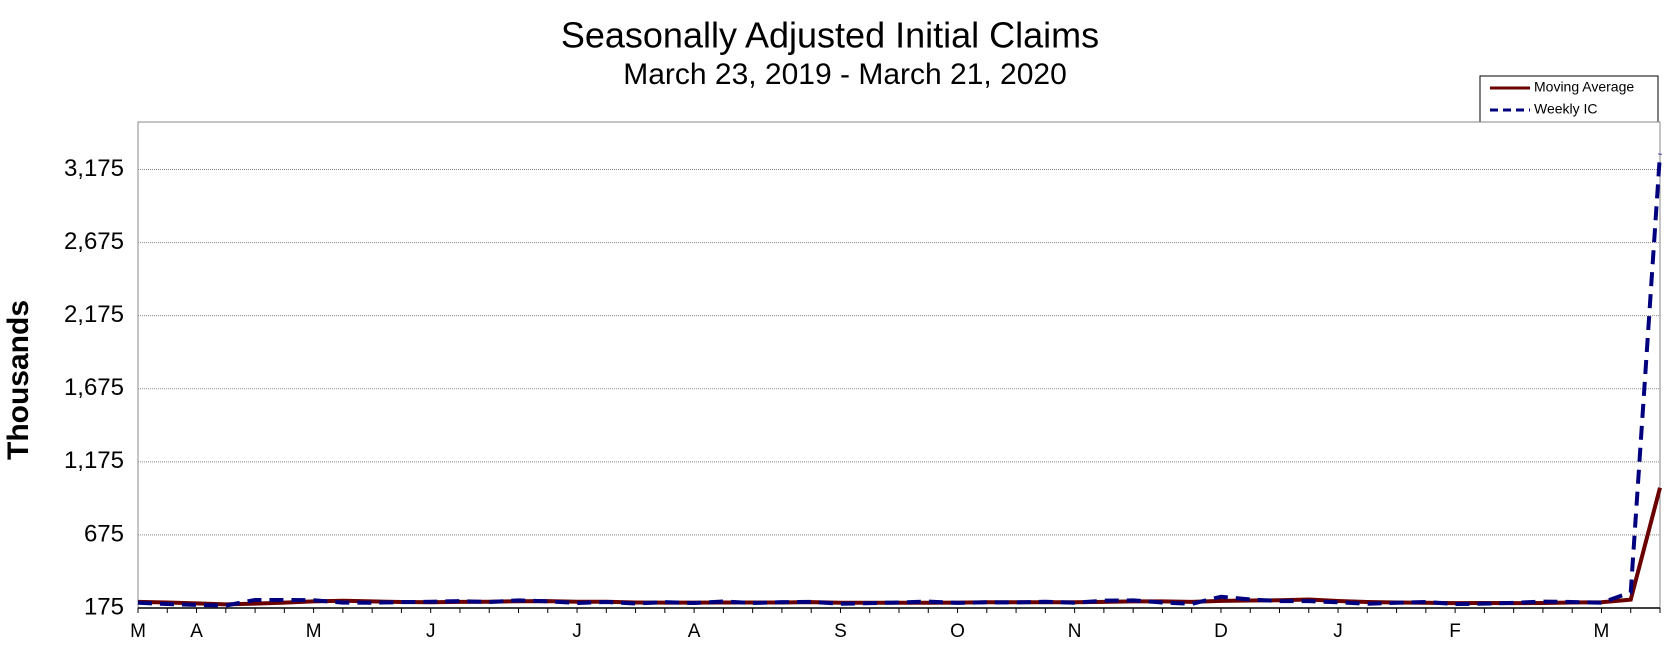 Image resolution: width=1678 pixels, height=653 pixels. What do you see at coordinates (830, 35) in the screenshot?
I see `chart-title: Seasonally Adjusted Initial Claims` at bounding box center [830, 35].